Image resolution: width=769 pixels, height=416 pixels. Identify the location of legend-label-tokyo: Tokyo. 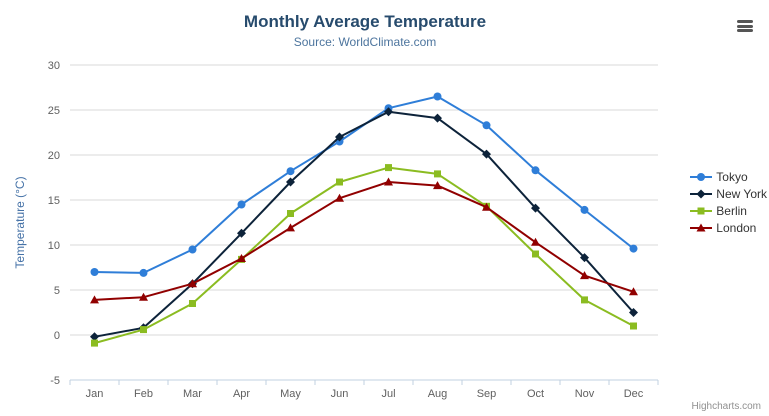
(732, 177).